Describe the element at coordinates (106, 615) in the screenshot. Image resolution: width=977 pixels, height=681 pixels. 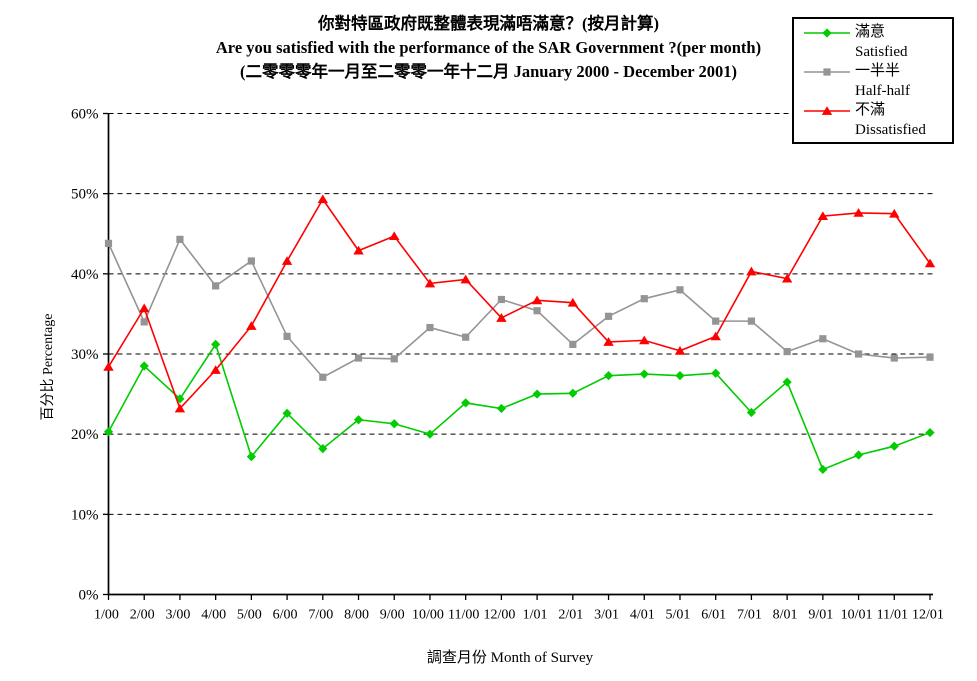
I see `x-tick-label: 1/00` at that location.